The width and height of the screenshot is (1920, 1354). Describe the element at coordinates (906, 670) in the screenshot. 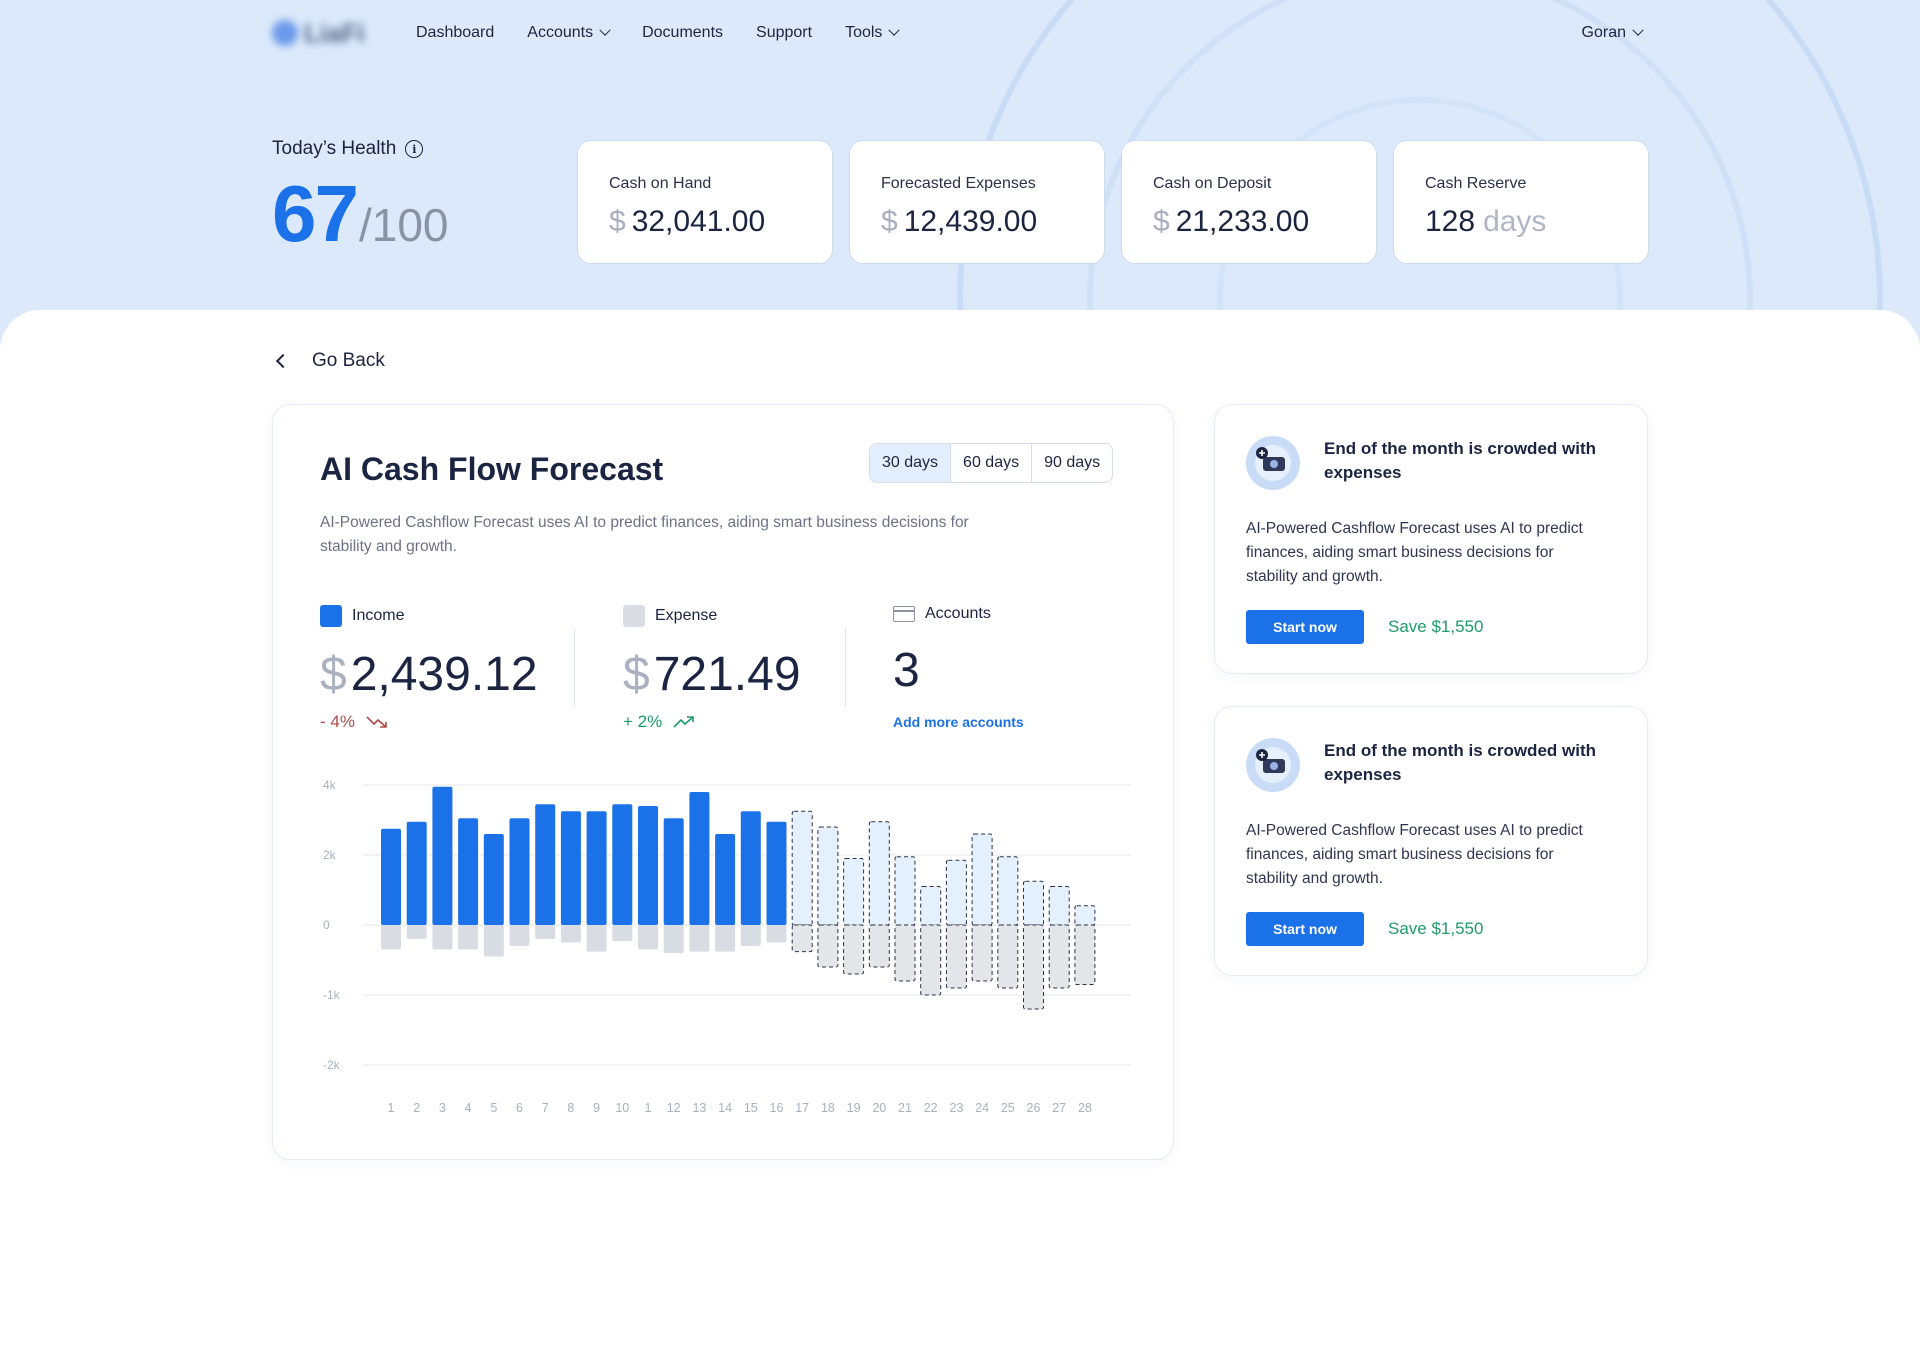

I see `accounts-value: 3` at that location.